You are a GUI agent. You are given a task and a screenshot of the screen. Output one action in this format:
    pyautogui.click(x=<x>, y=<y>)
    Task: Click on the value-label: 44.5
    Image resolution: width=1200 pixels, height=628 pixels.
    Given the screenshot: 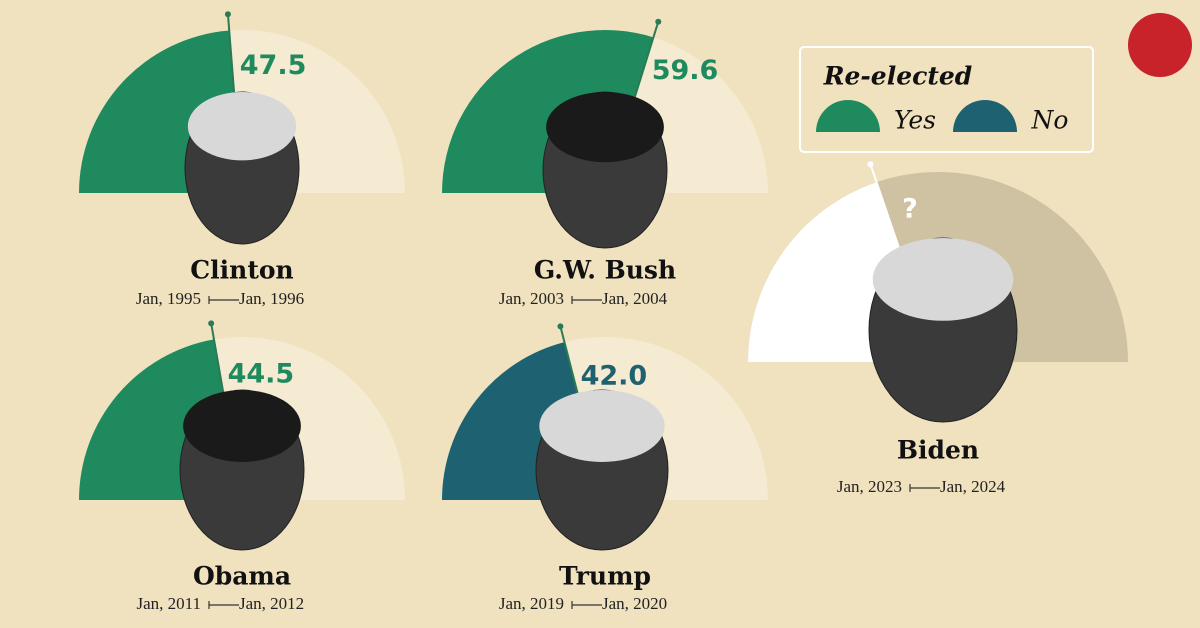 What is the action you would take?
    pyautogui.click(x=261, y=373)
    